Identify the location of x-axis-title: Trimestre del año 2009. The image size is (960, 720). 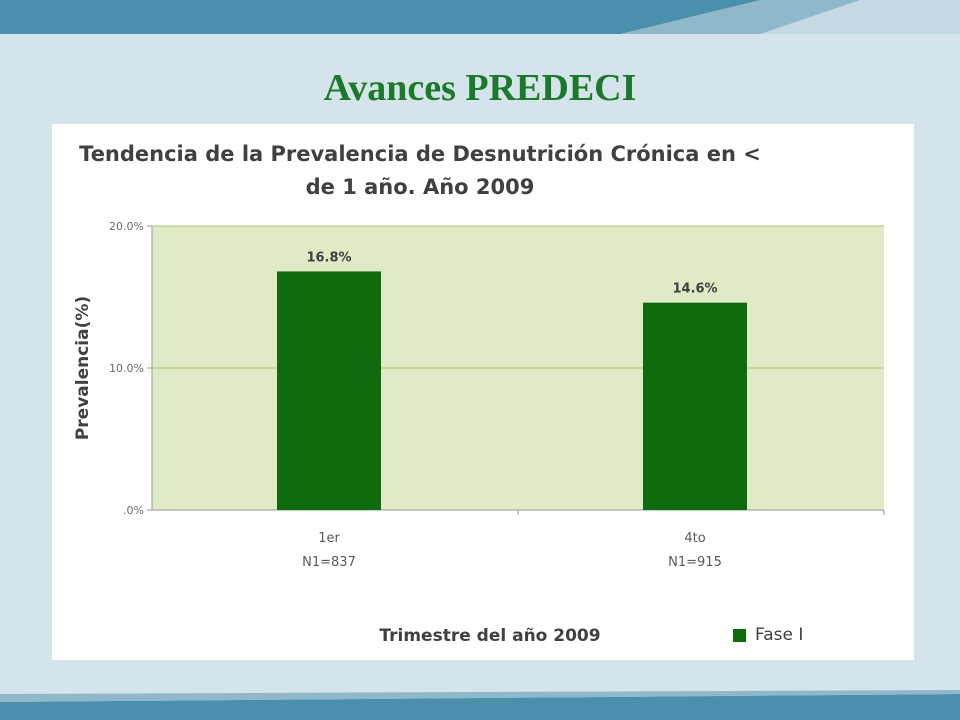
(489, 636).